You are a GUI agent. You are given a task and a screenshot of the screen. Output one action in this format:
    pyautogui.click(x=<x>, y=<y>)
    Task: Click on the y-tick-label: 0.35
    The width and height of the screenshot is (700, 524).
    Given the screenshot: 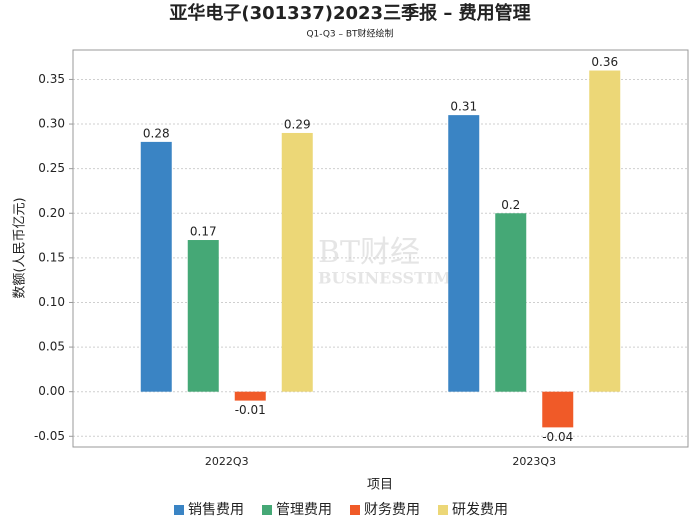 What is the action you would take?
    pyautogui.click(x=51, y=79)
    